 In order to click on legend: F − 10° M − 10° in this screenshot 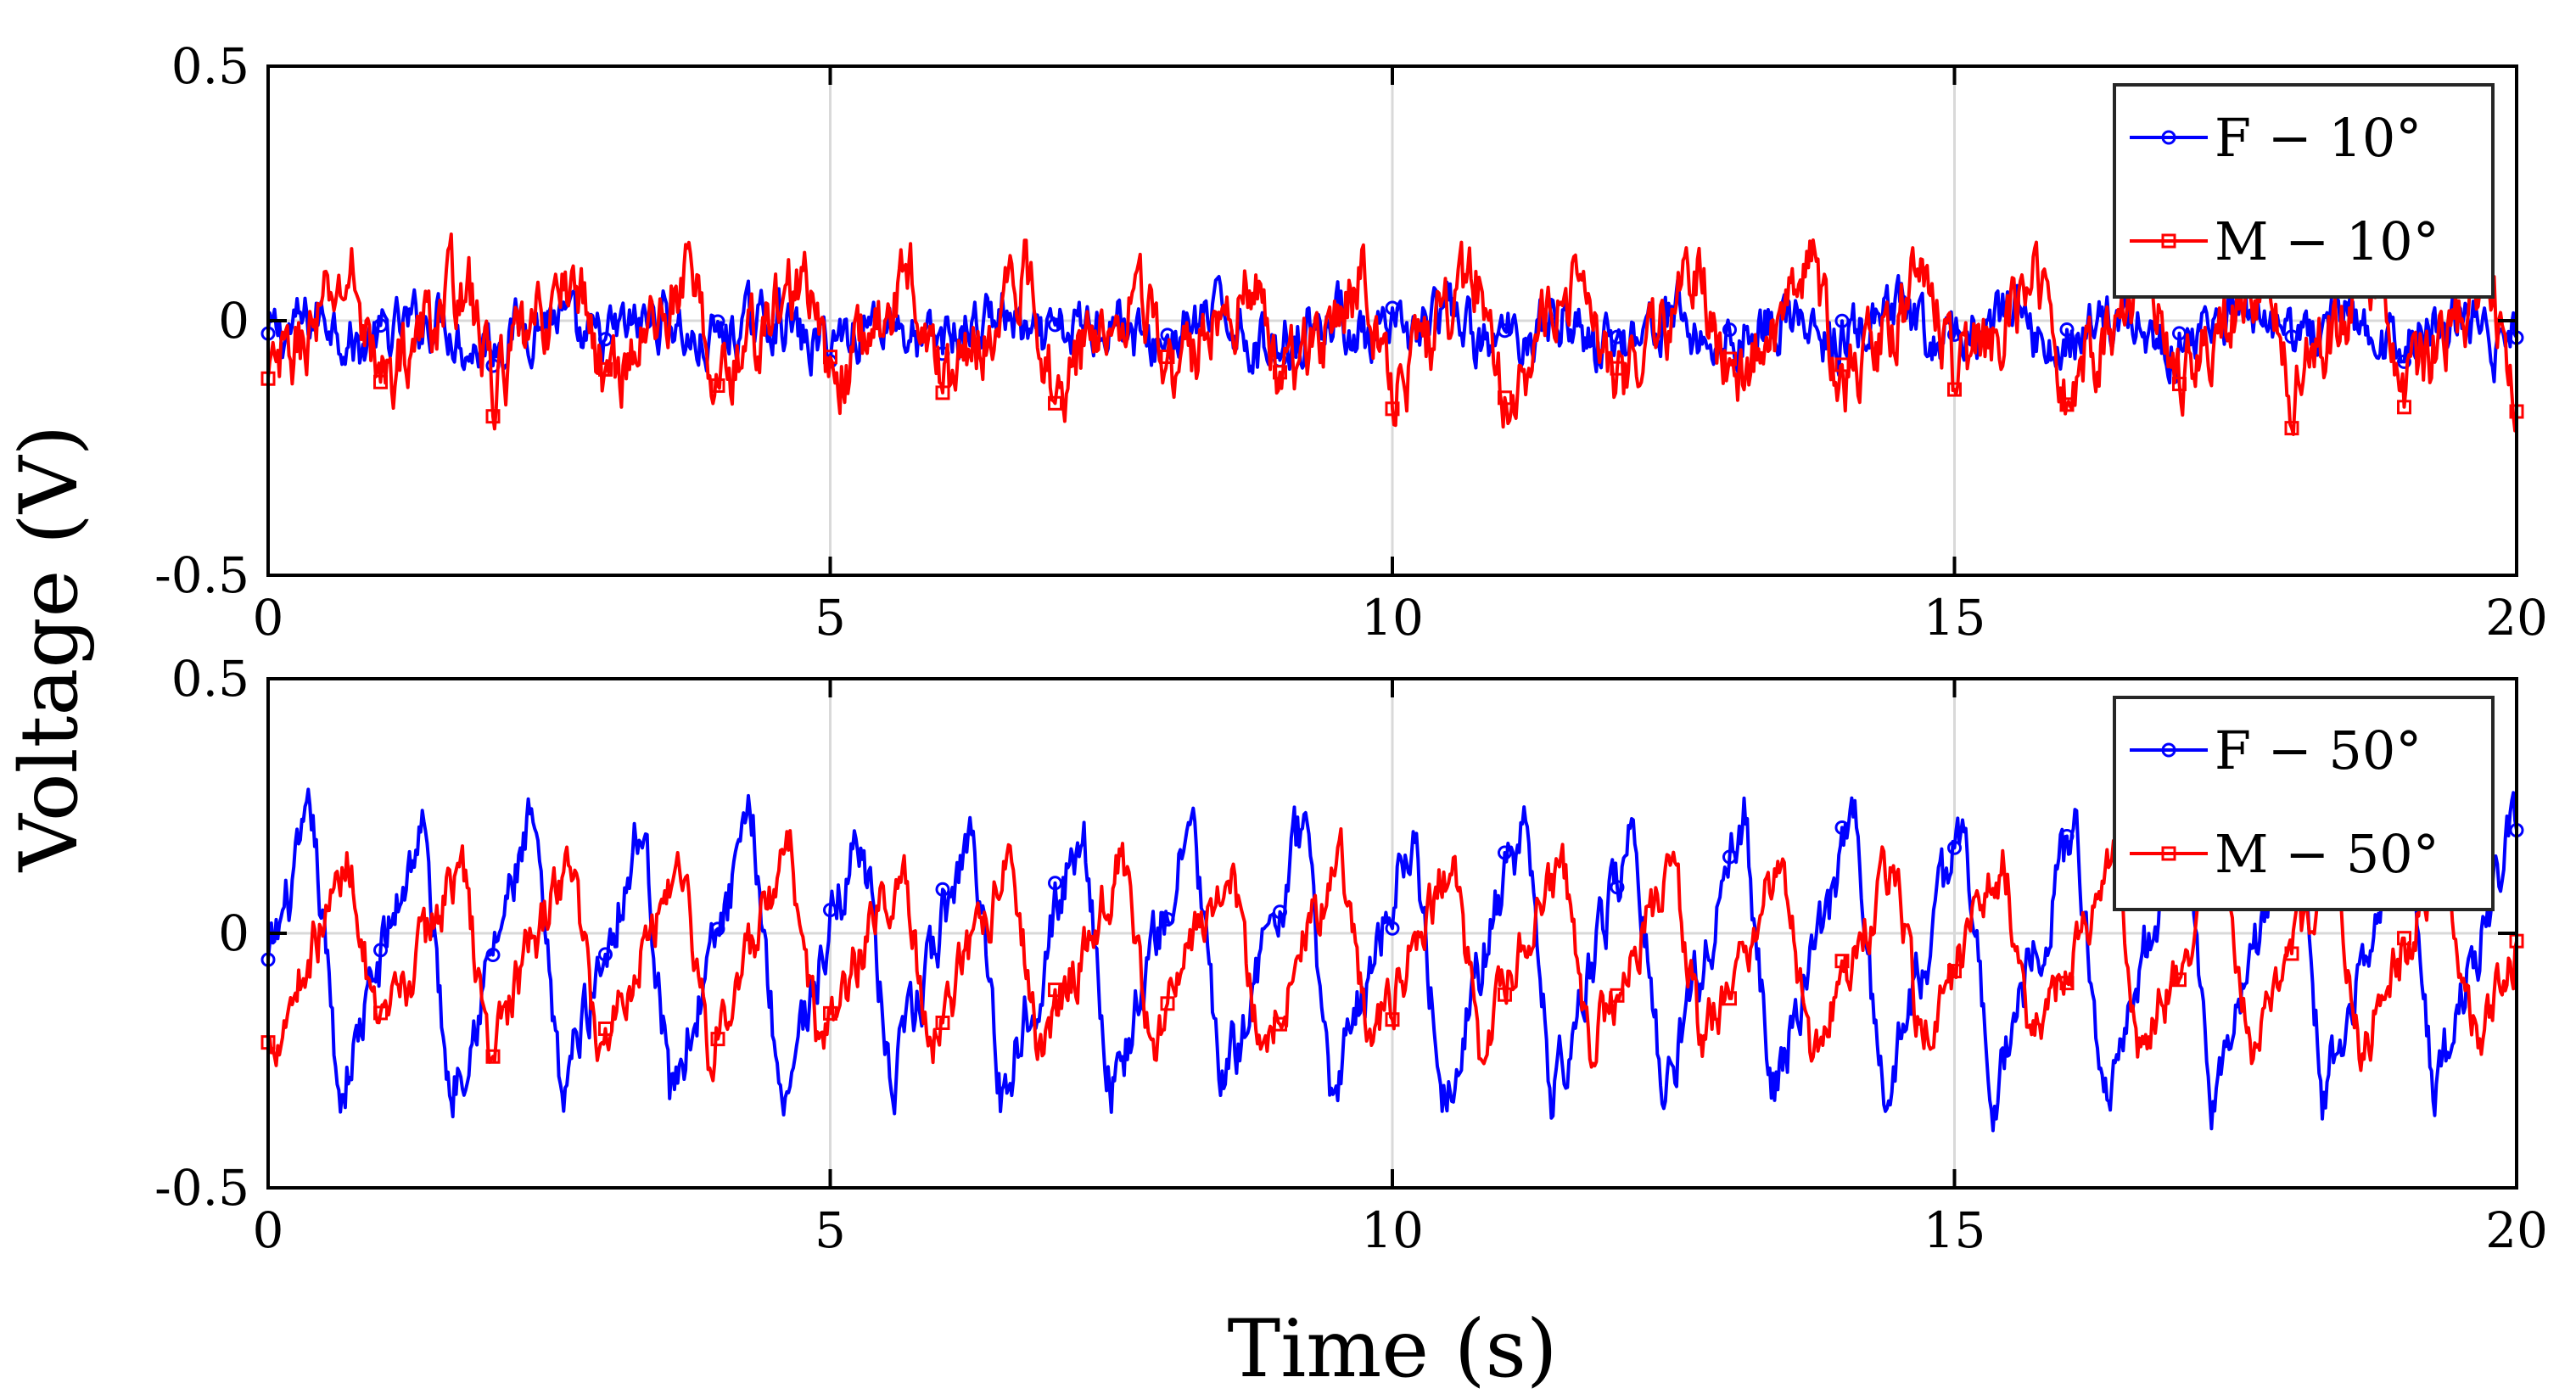, I will do `click(2304, 191)`.